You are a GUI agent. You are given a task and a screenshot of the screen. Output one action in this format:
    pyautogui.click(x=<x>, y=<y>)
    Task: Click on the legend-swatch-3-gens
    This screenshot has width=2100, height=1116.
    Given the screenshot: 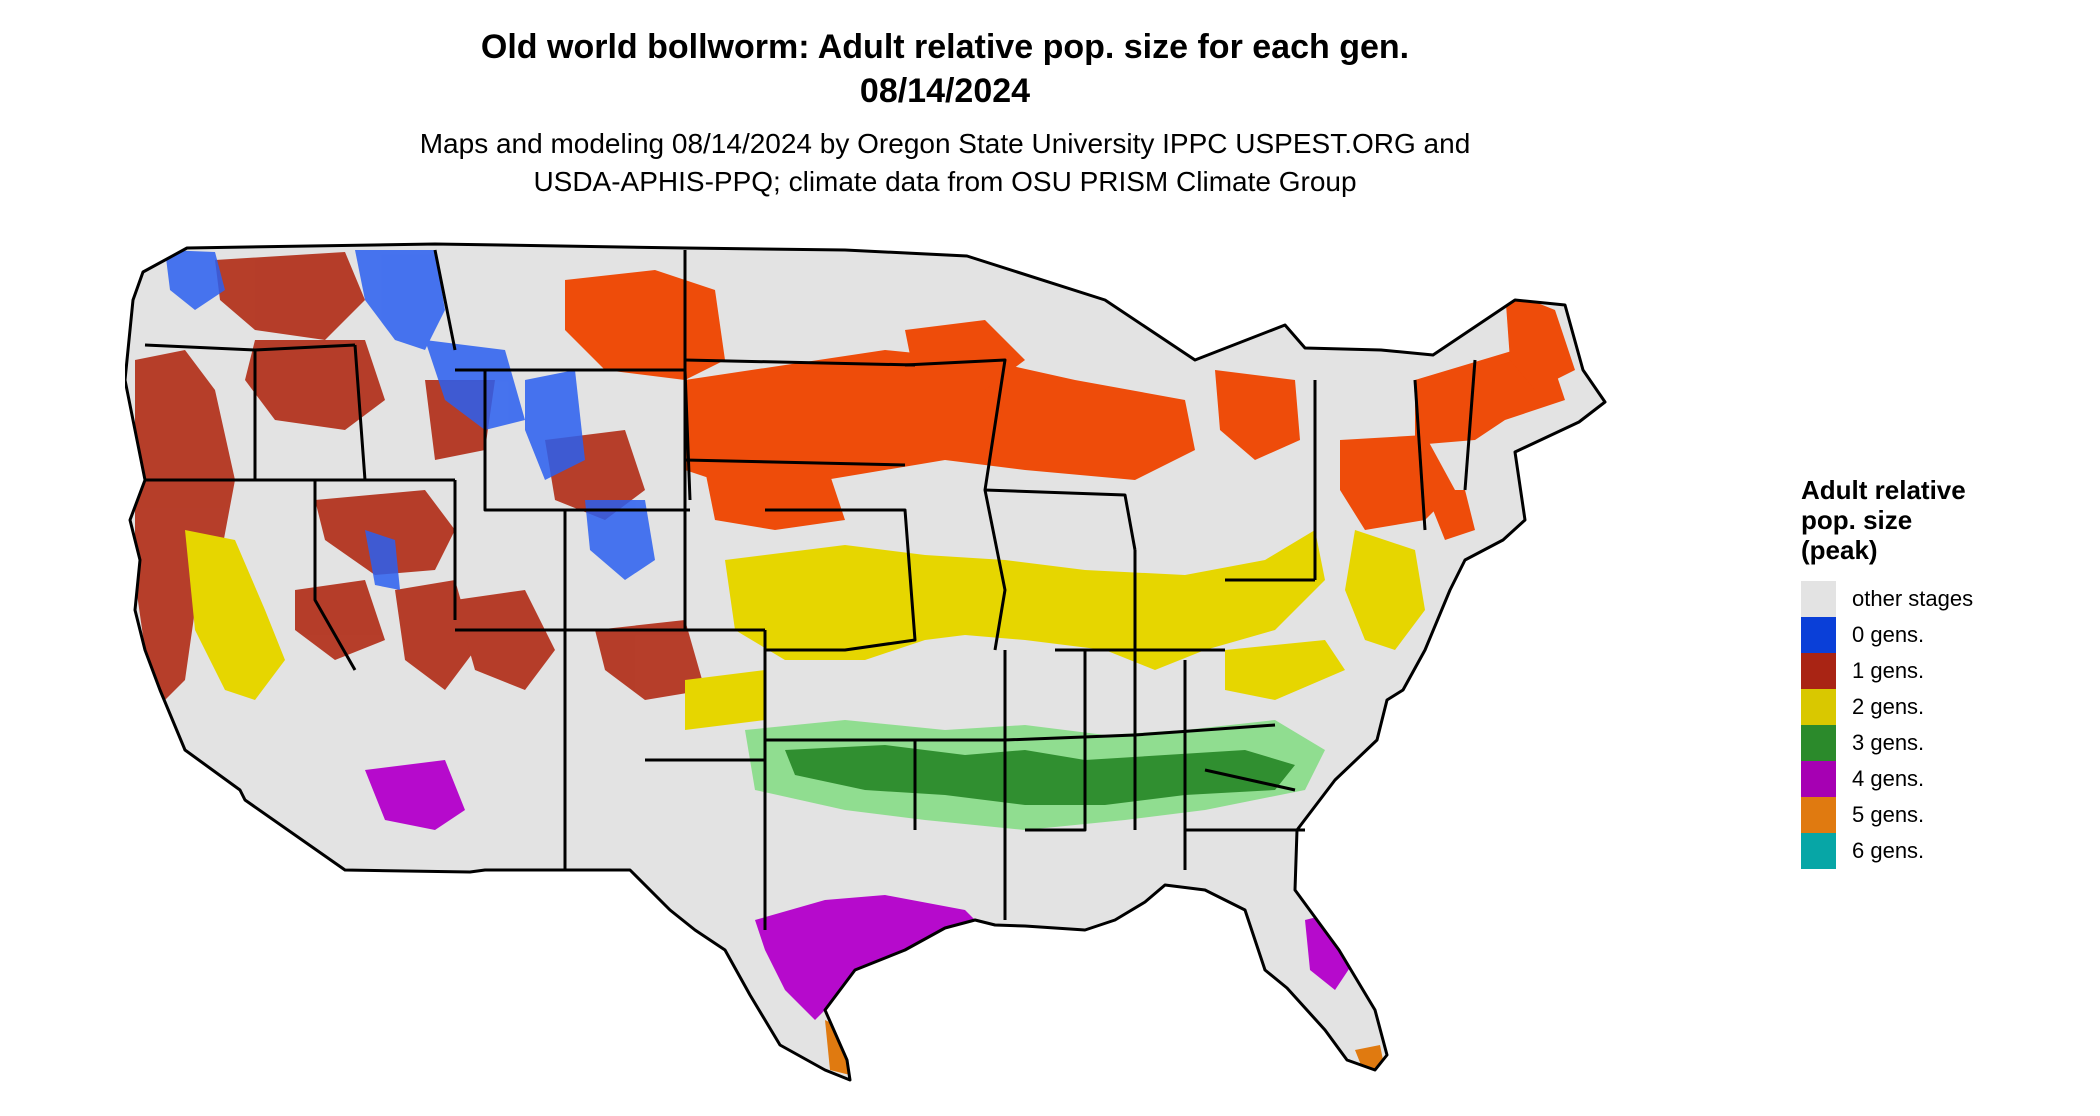 What is the action you would take?
    pyautogui.click(x=1818, y=743)
    